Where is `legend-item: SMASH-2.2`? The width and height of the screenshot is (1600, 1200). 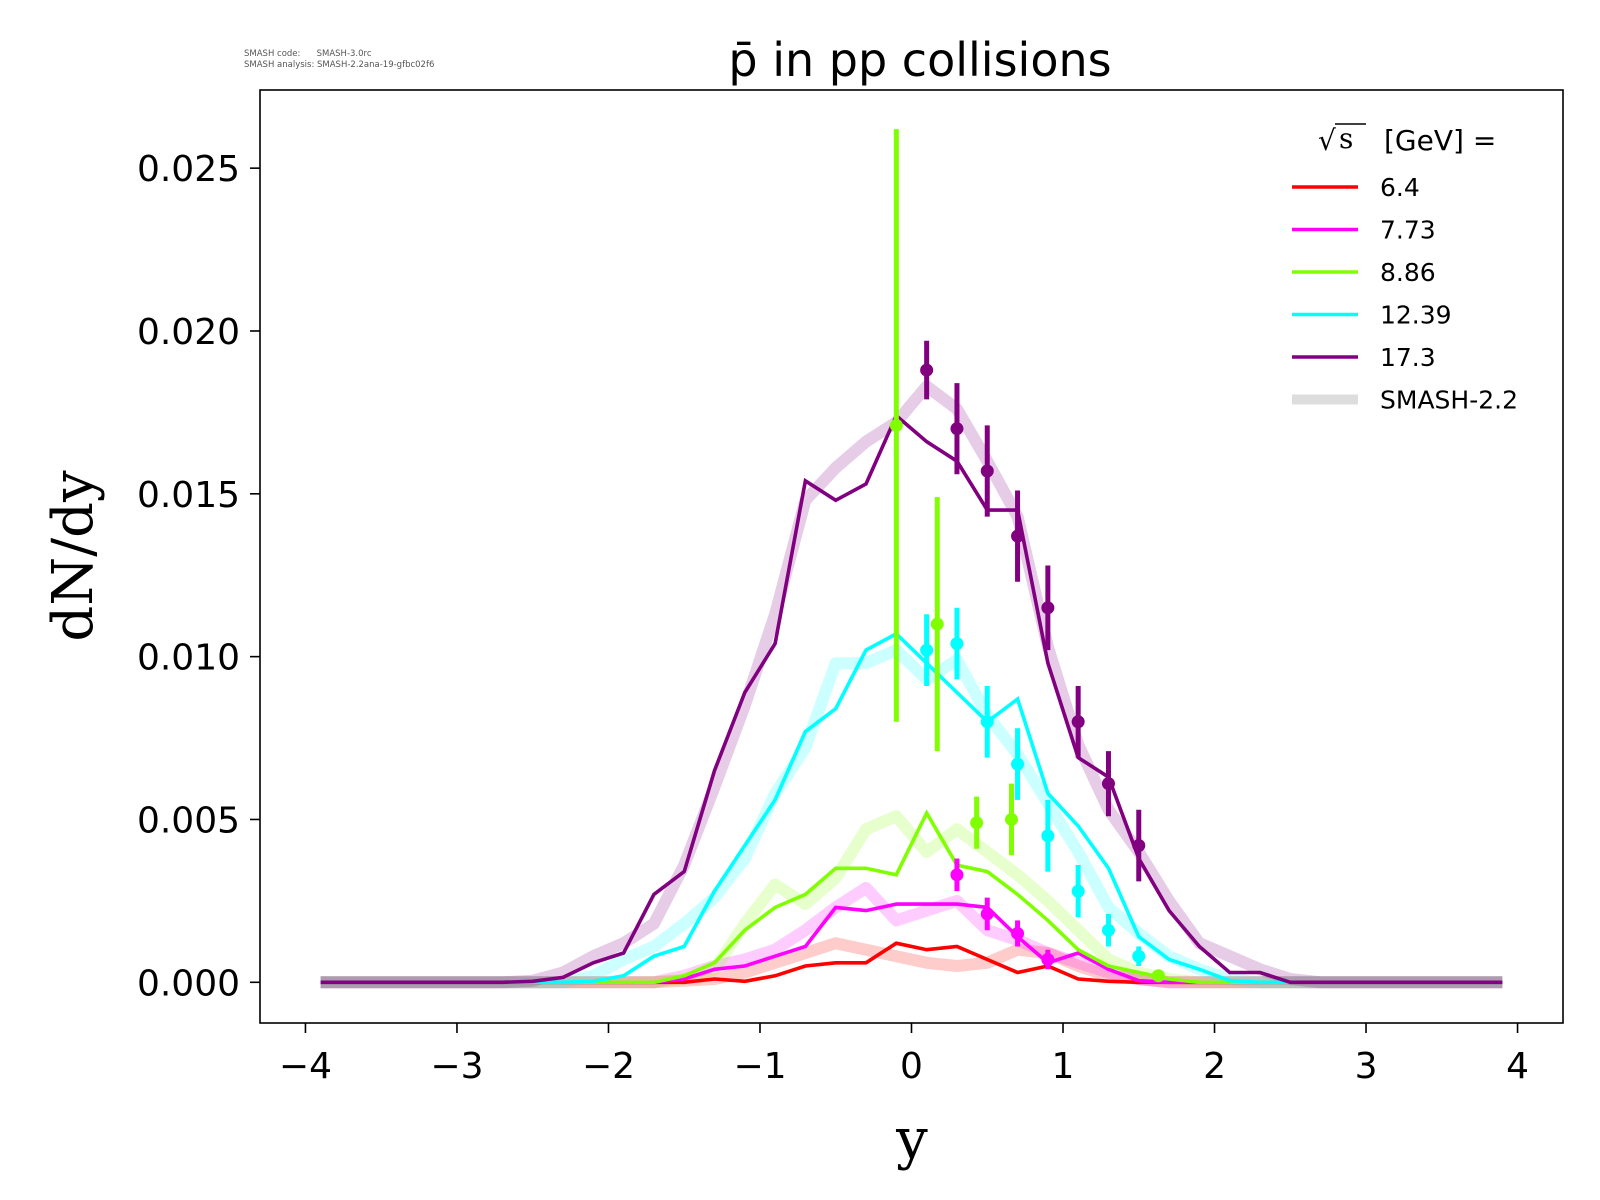 legend-item: SMASH-2.2 is located at coordinates (1405, 400).